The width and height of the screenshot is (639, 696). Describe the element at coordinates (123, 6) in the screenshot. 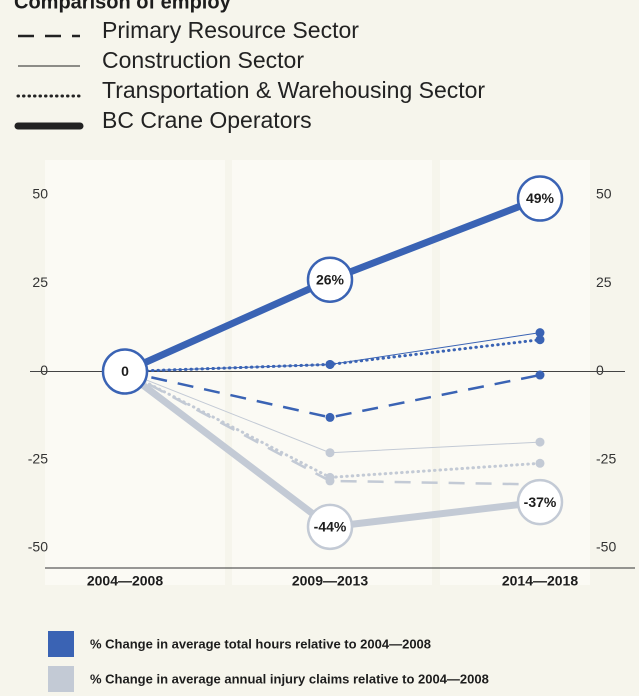

I see `chart-title: Comparison of employ` at that location.